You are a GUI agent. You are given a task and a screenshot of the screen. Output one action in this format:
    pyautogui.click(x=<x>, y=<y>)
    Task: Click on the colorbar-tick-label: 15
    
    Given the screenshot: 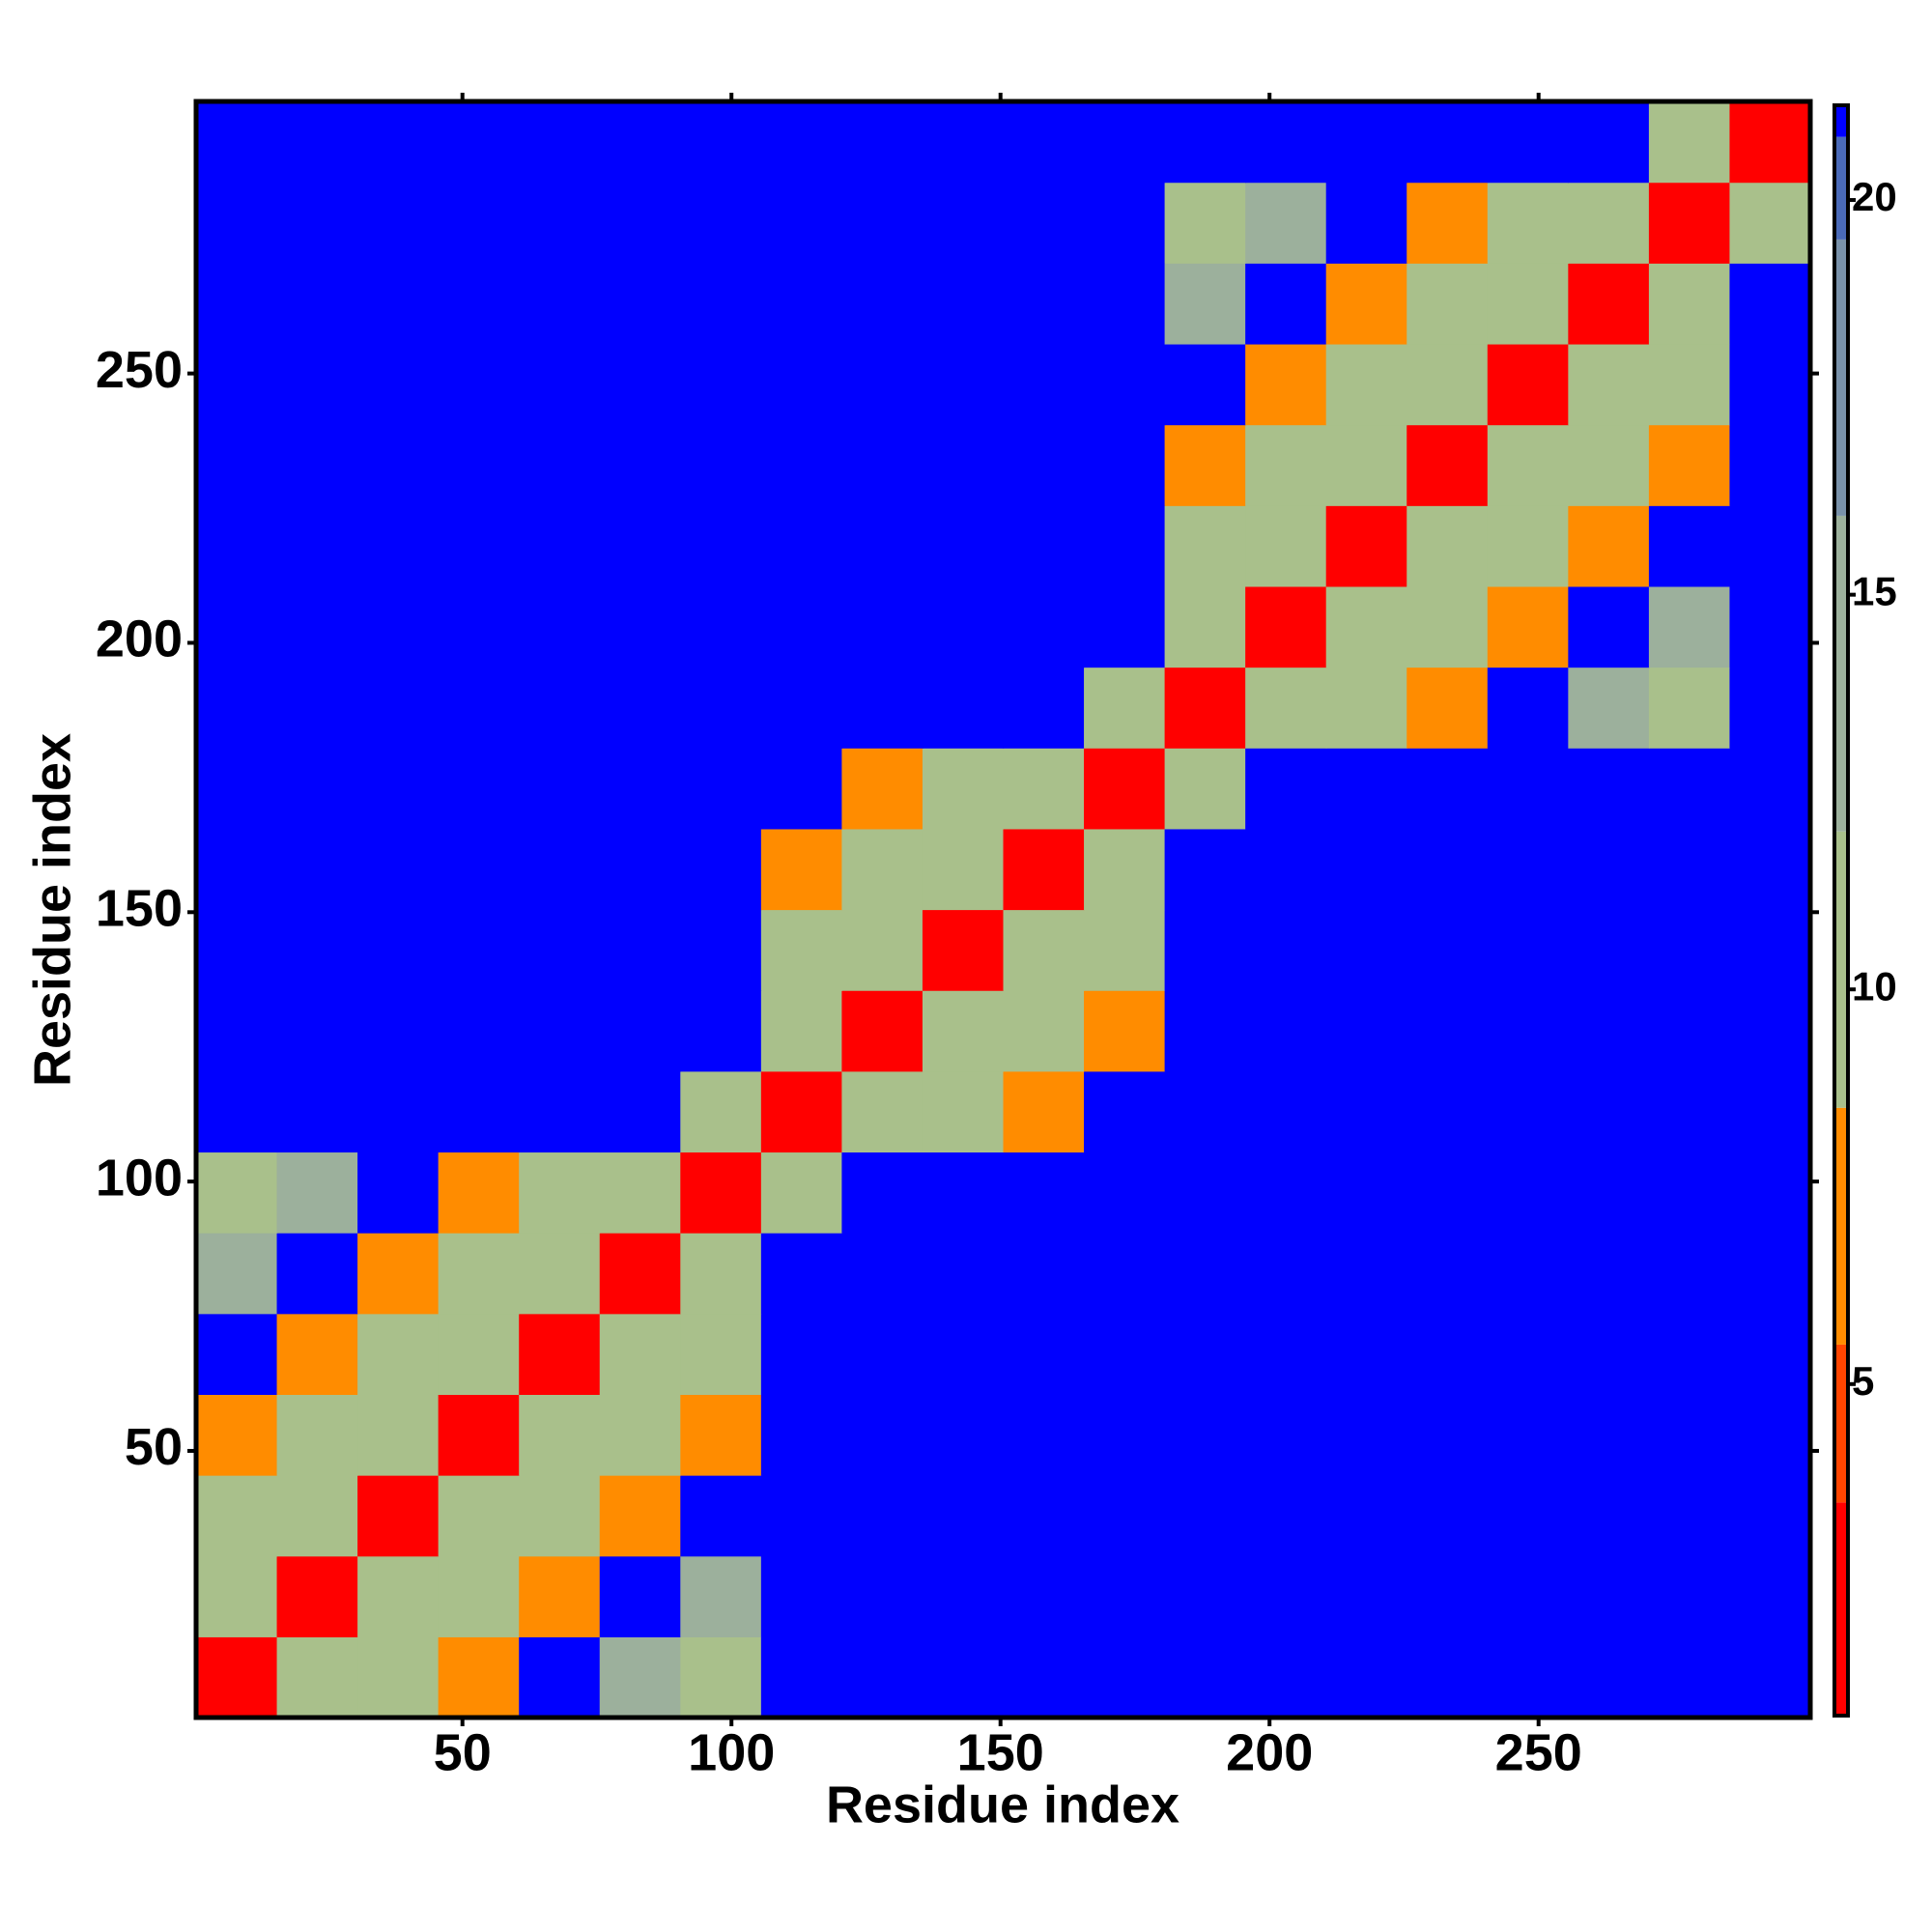 What is the action you would take?
    pyautogui.click(x=1874, y=591)
    